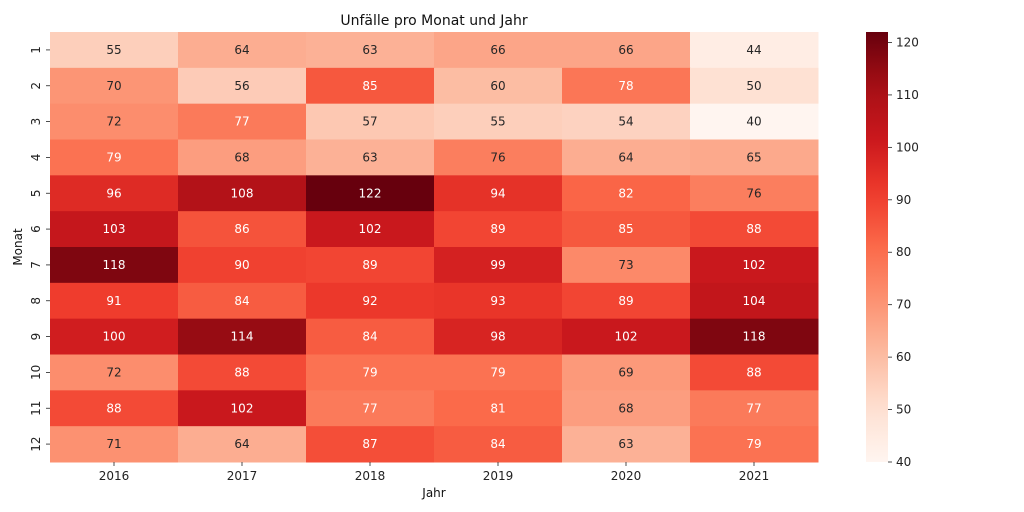 The image size is (1024, 512). I want to click on cell-value-label: 87, so click(369, 444).